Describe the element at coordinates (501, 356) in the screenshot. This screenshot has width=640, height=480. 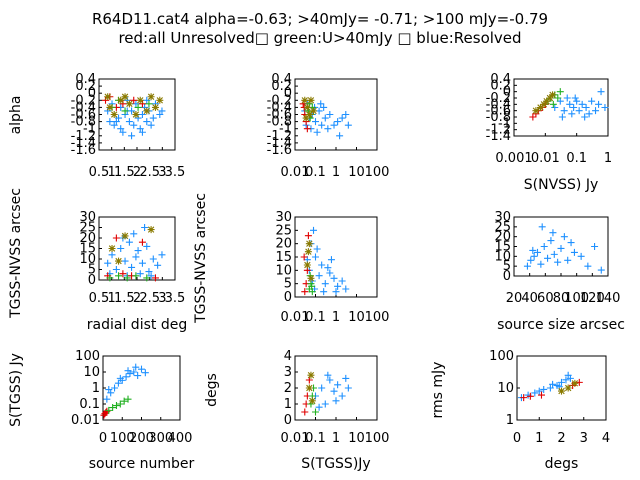
I see `y-tick-label: 100` at that location.